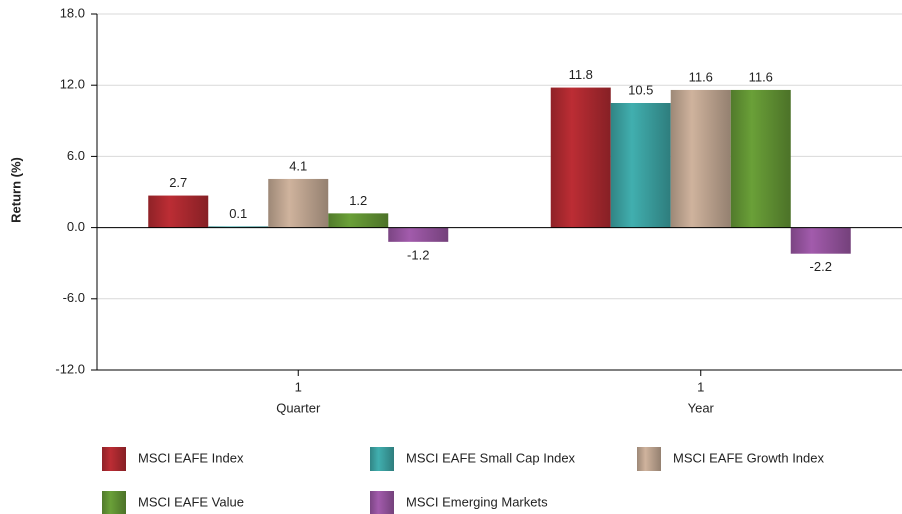 The height and width of the screenshot is (514, 902). What do you see at coordinates (70, 368) in the screenshot?
I see `y-tick-label: -12.0` at bounding box center [70, 368].